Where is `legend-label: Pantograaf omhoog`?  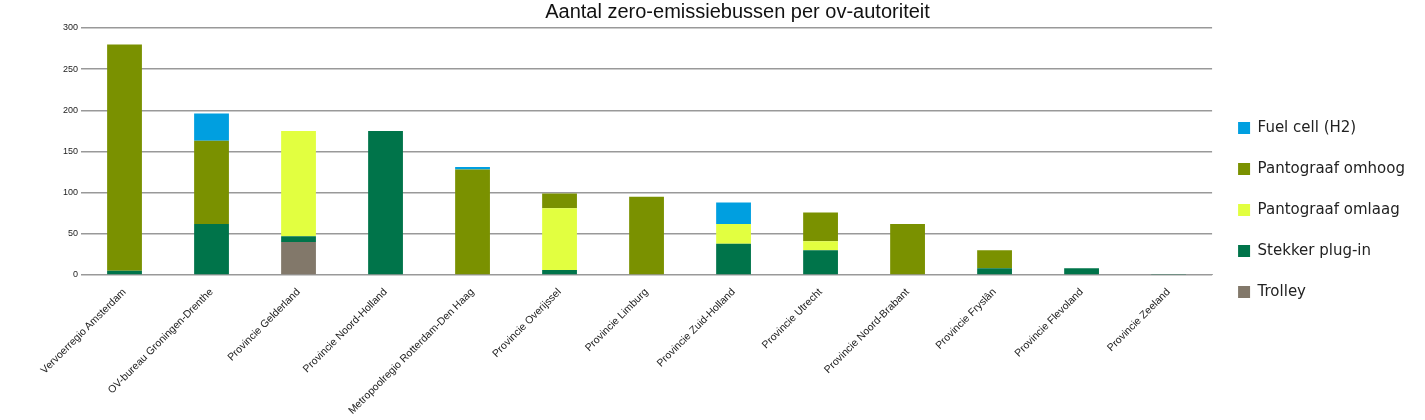
legend-label: Pantograaf omhoog is located at coordinates (1331, 167).